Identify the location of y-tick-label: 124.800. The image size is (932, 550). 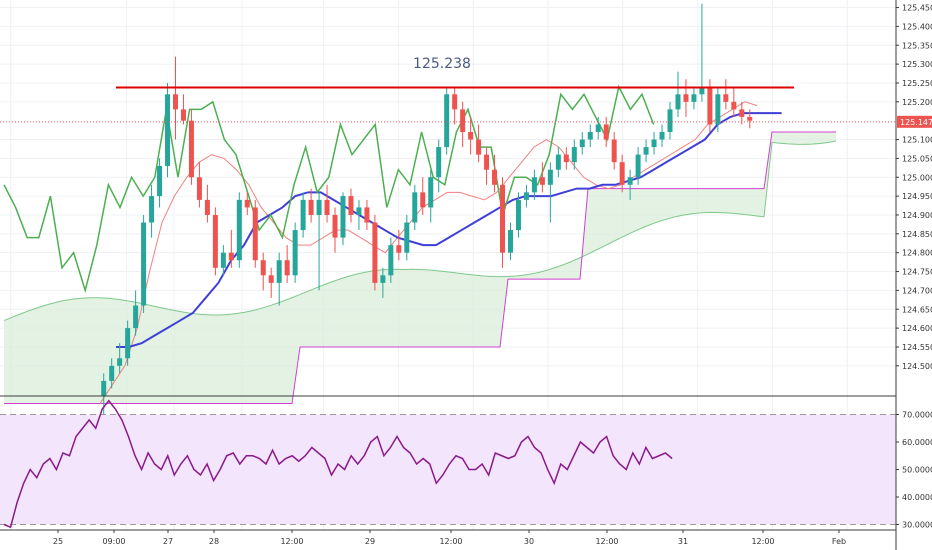
(917, 253).